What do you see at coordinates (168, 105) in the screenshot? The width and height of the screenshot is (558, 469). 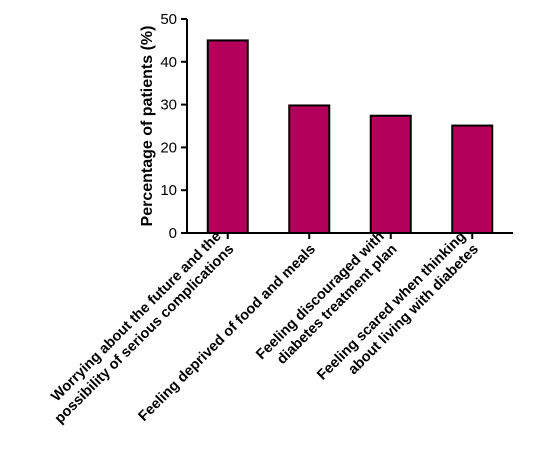 I see `y-tick-label: 30` at bounding box center [168, 105].